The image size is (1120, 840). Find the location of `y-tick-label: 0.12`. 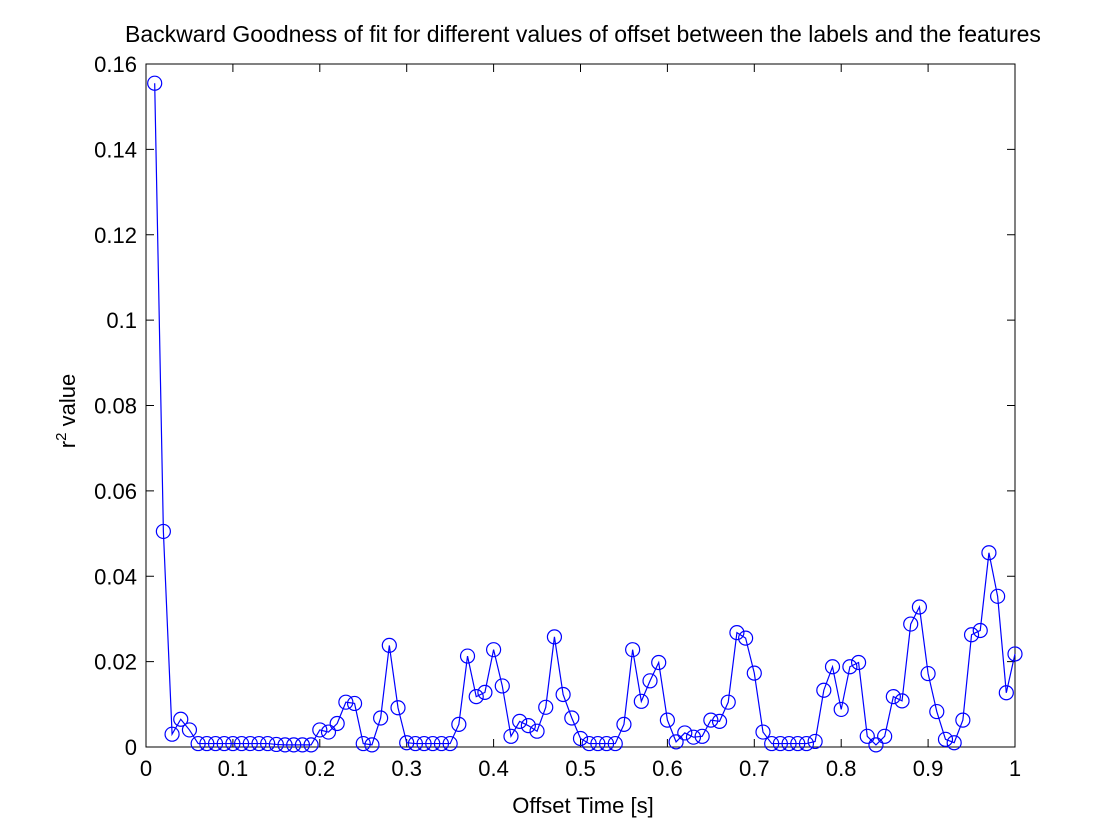

y-tick-label: 0.12 is located at coordinates (115, 235).